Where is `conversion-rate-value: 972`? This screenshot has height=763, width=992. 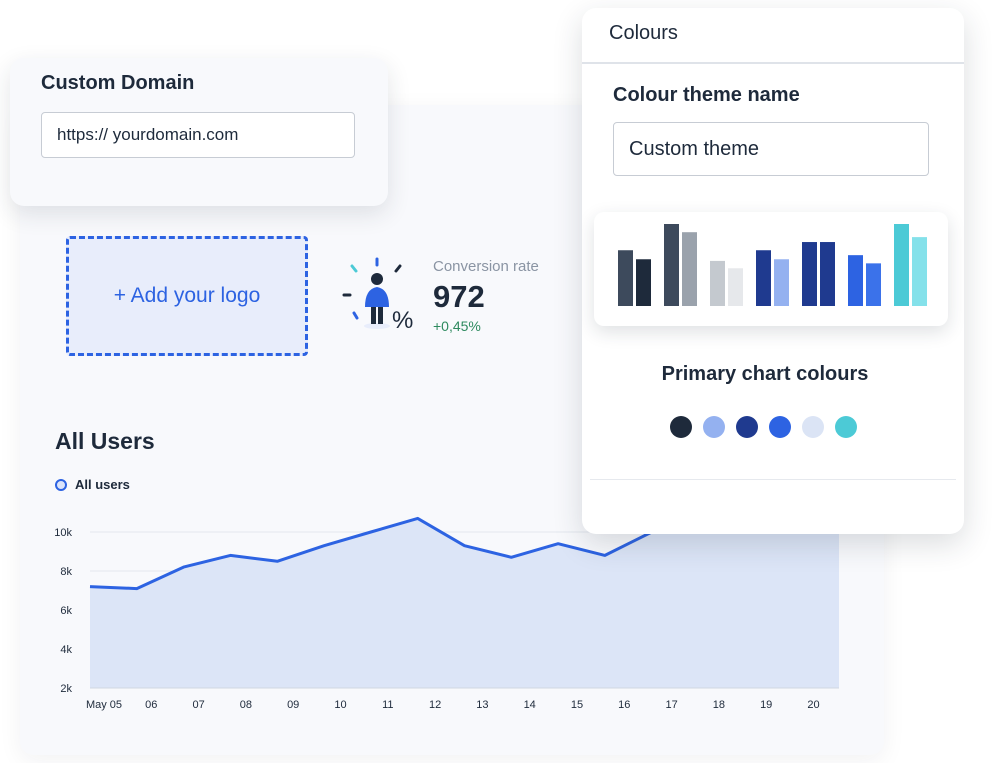 conversion-rate-value: 972 is located at coordinates (459, 296).